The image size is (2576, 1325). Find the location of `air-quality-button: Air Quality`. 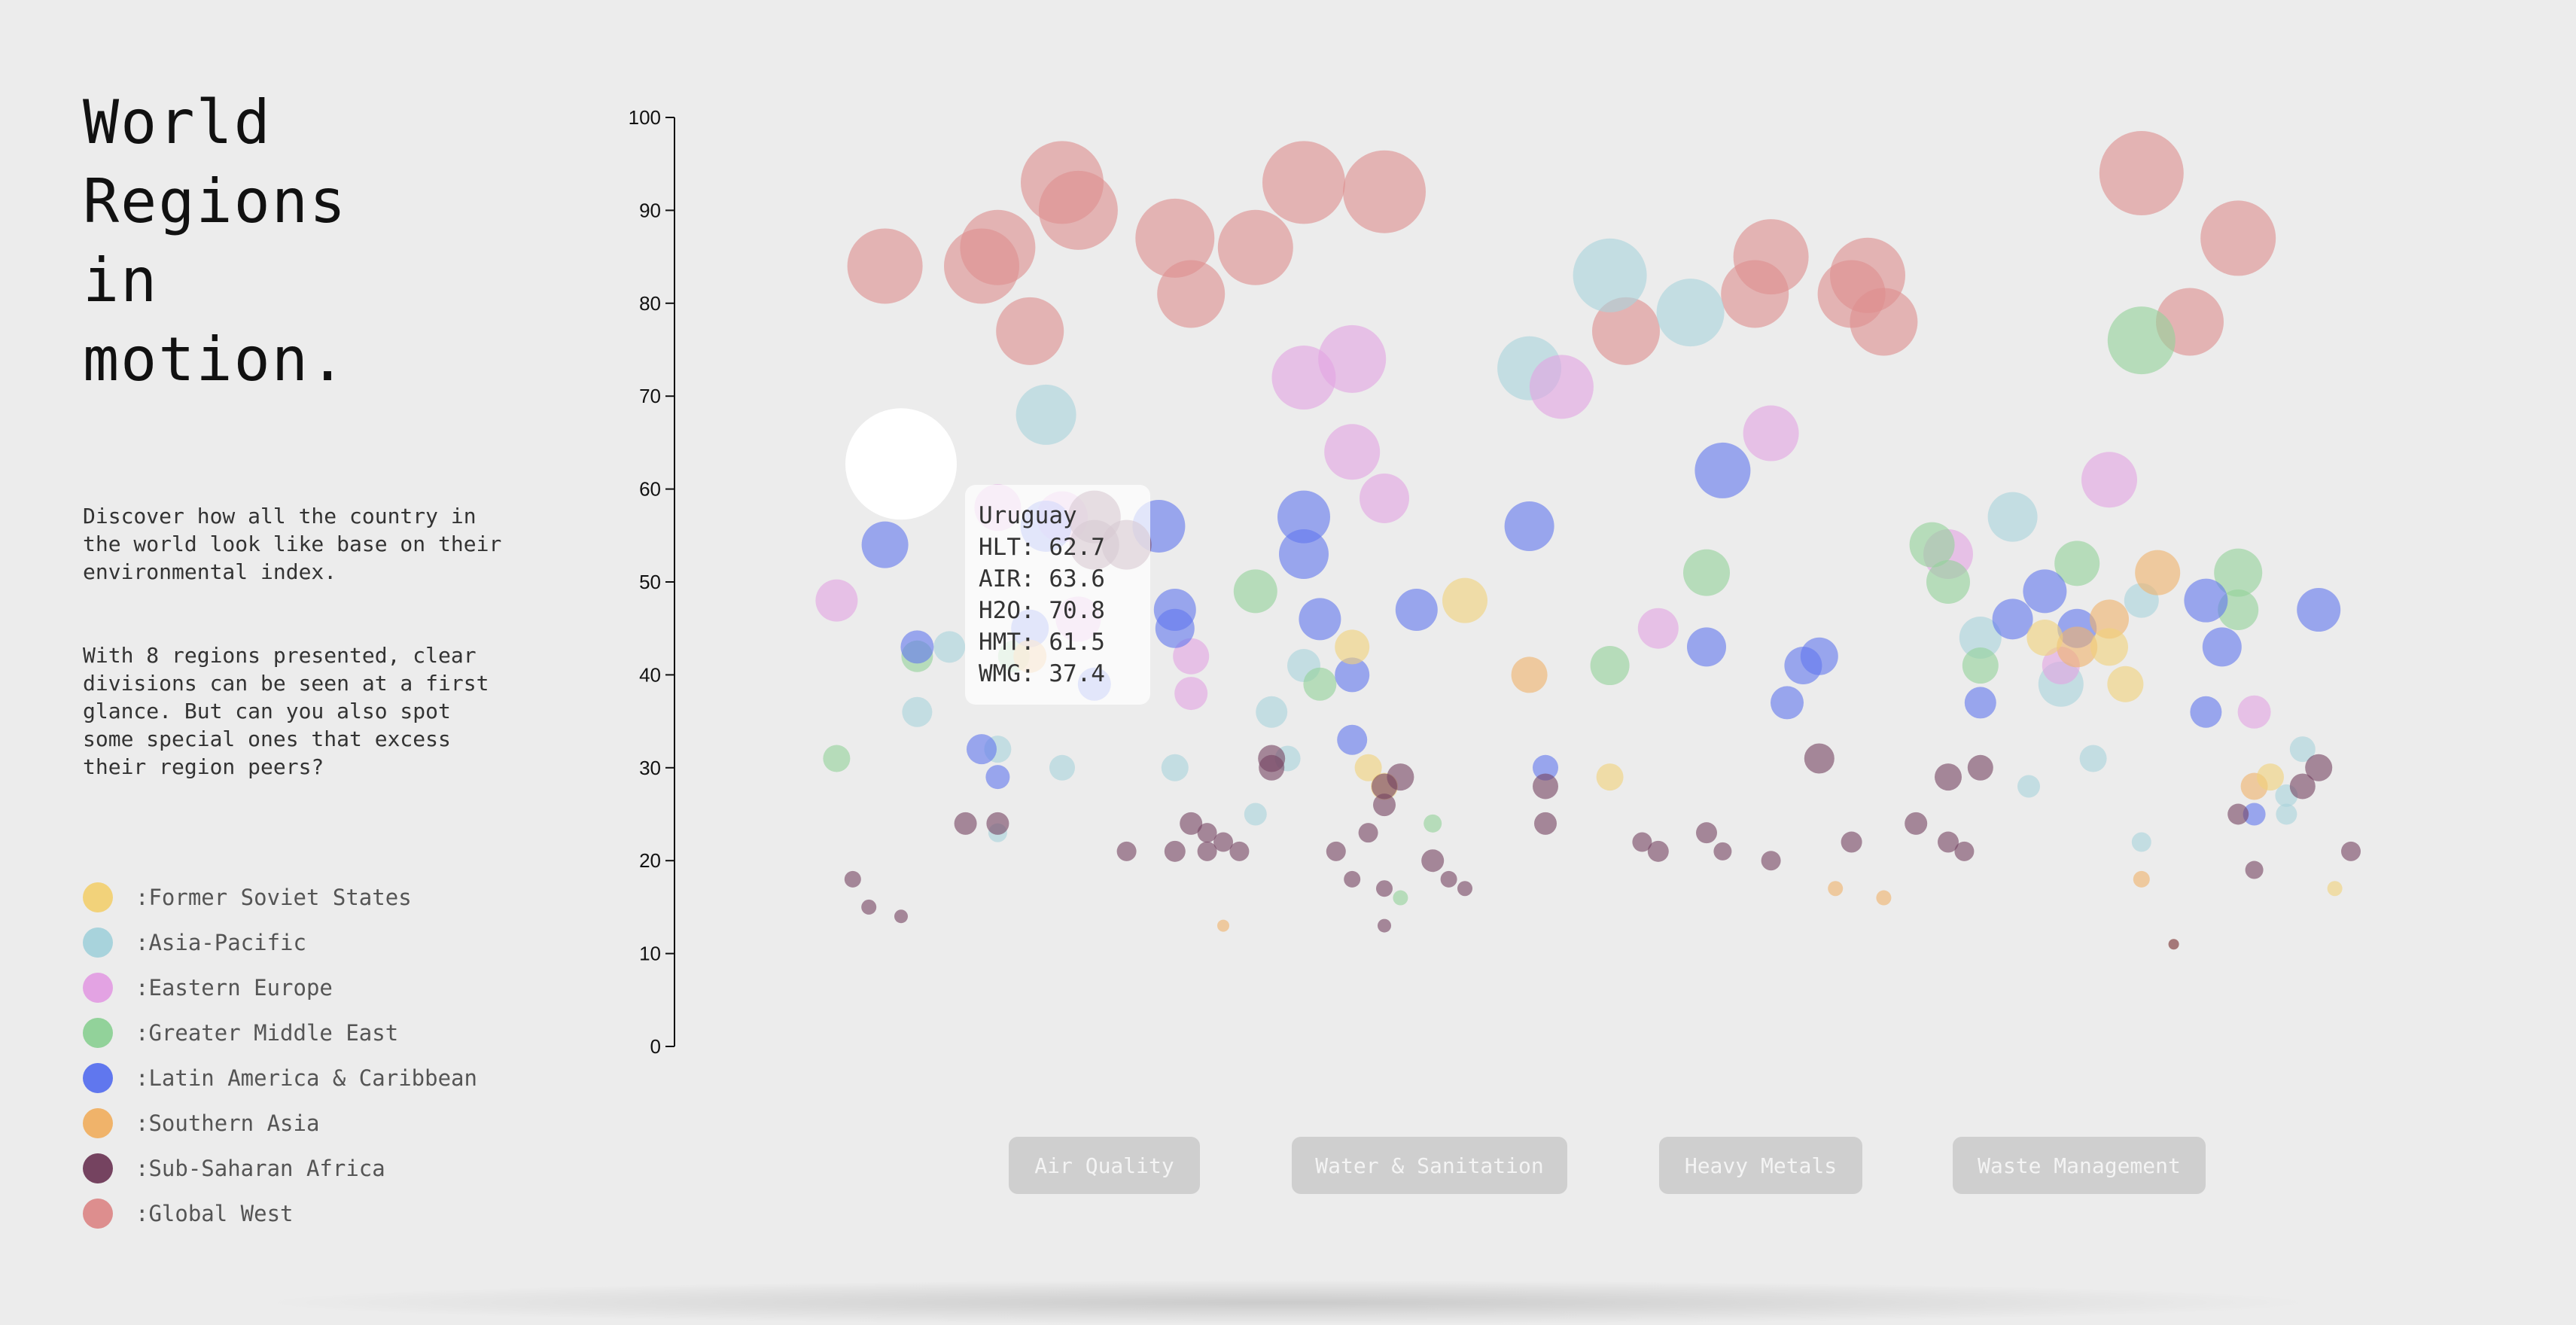

air-quality-button: Air Quality is located at coordinates (1104, 1165).